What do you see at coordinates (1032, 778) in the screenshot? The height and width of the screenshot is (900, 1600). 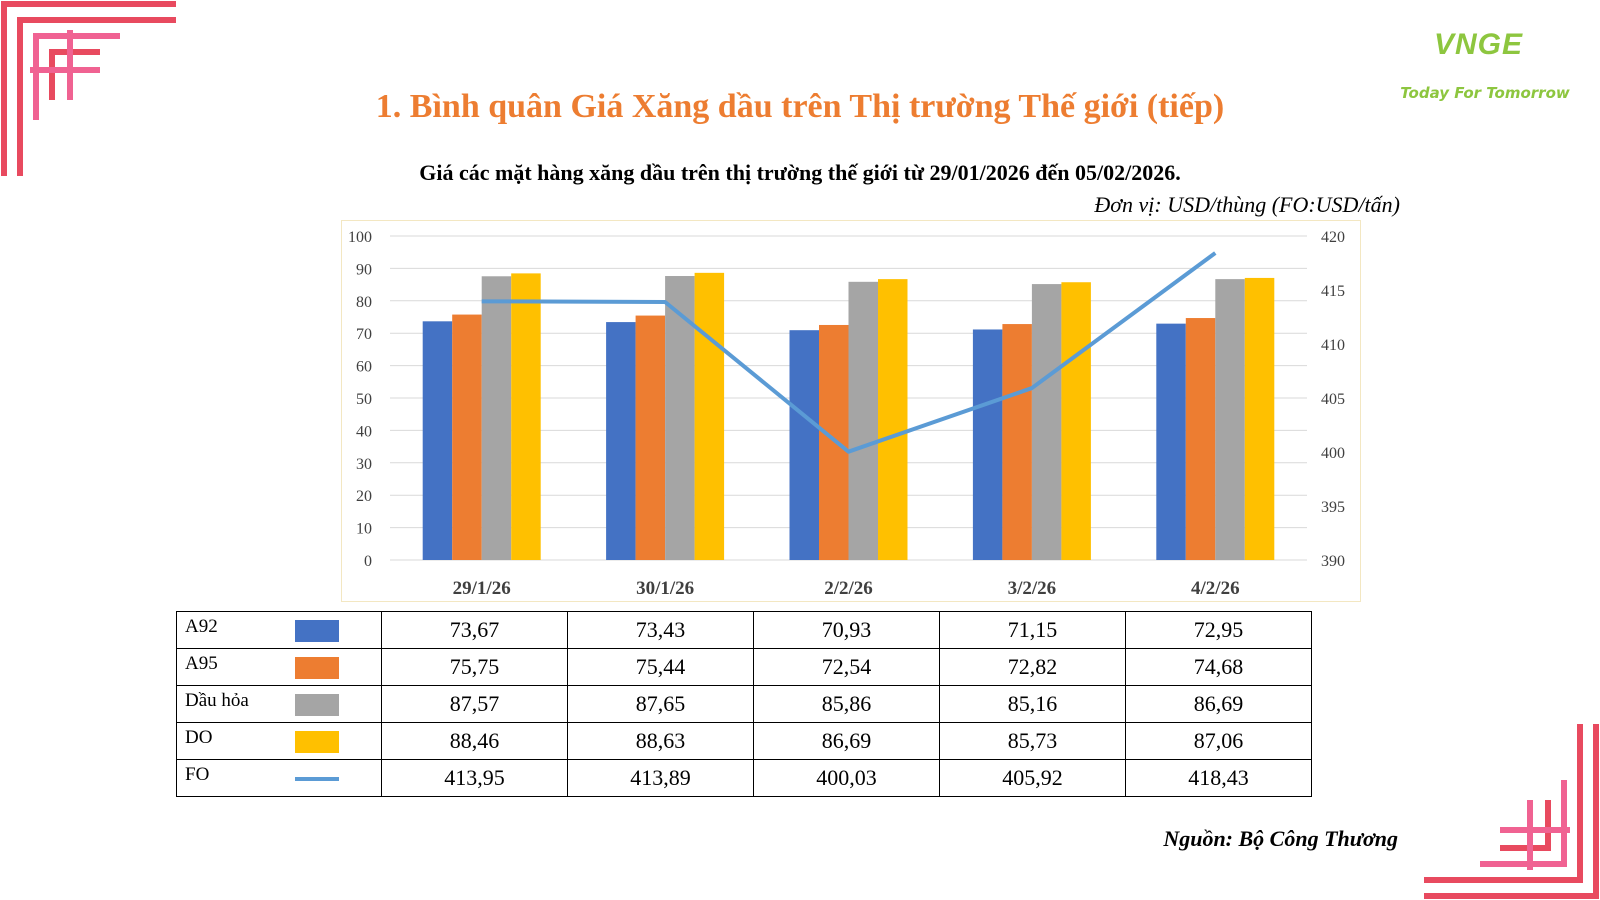 I see `table-cell: 405,92` at bounding box center [1032, 778].